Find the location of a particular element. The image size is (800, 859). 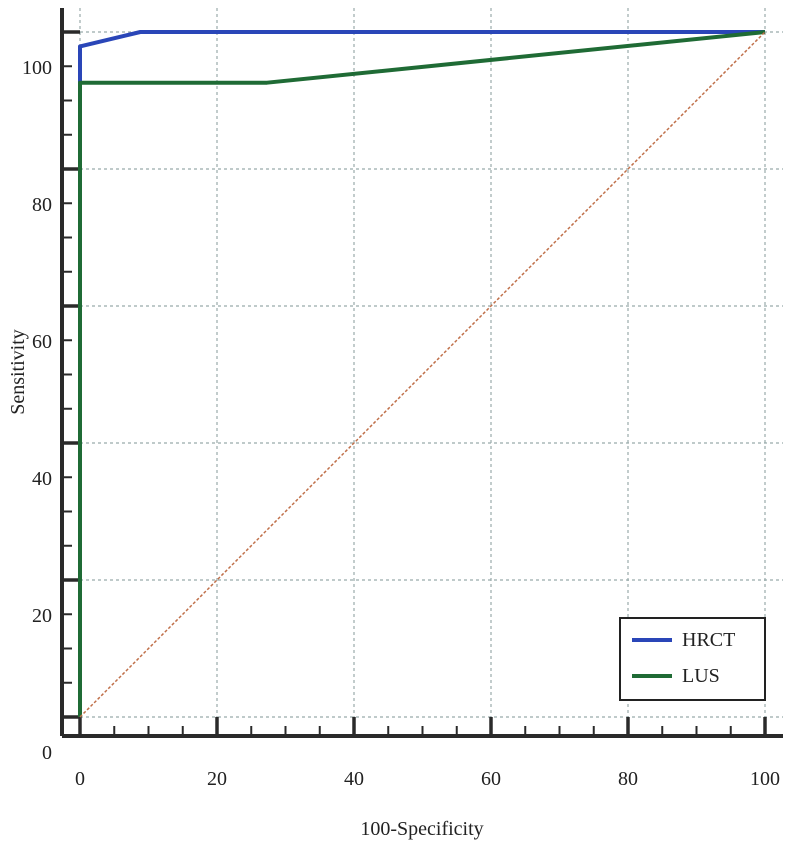

y-tick-label: 100 is located at coordinates (37, 68).